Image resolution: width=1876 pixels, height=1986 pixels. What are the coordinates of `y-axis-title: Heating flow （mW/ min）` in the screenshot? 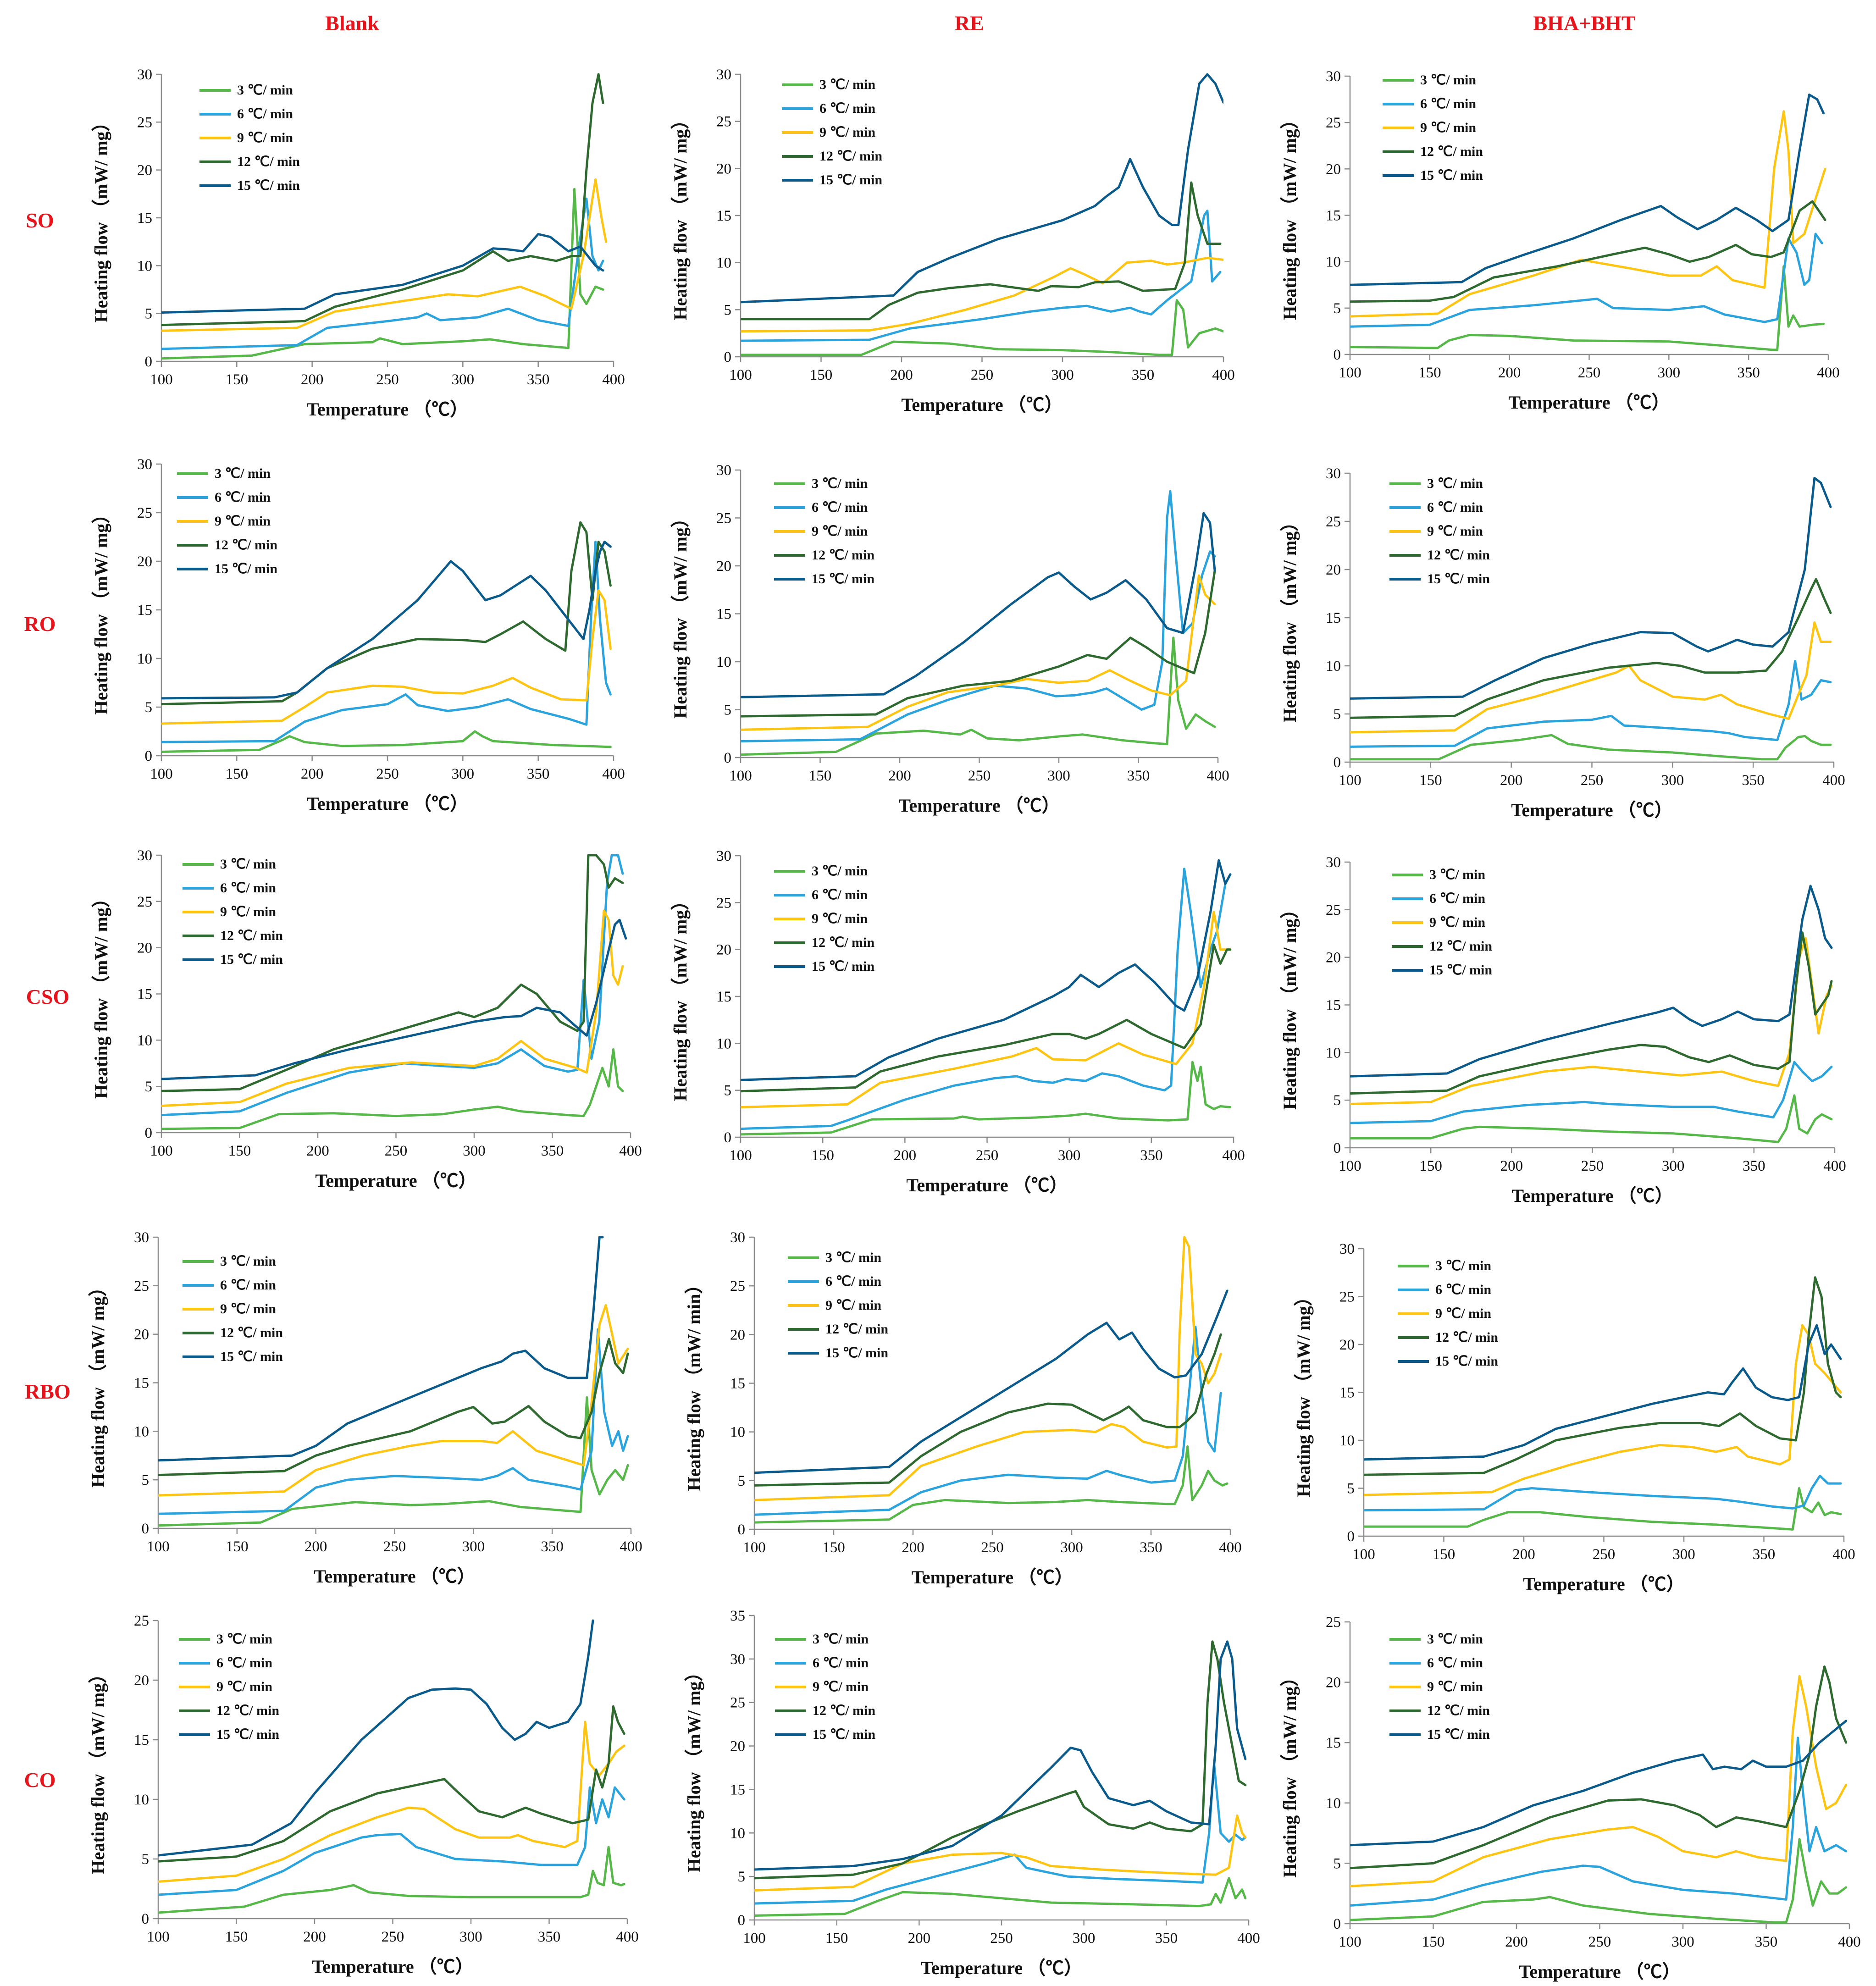 It's located at (694, 1383).